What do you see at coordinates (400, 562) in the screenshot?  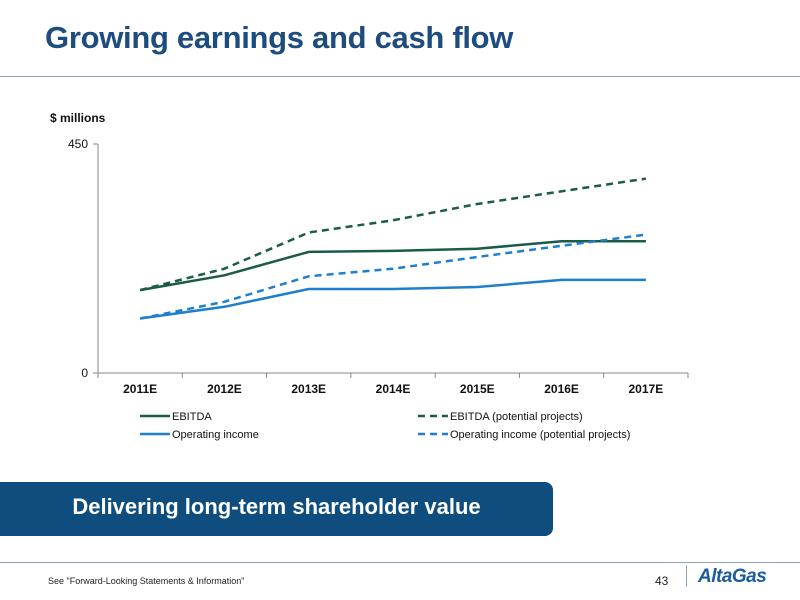 I see `footer-divider` at bounding box center [400, 562].